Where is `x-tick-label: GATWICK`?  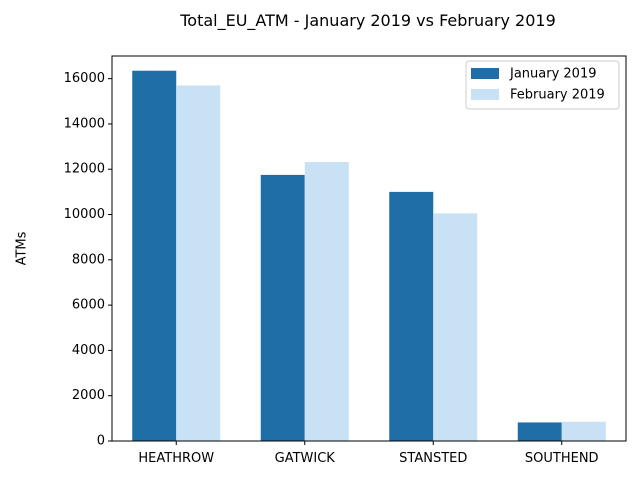 x-tick-label: GATWICK is located at coordinates (305, 458).